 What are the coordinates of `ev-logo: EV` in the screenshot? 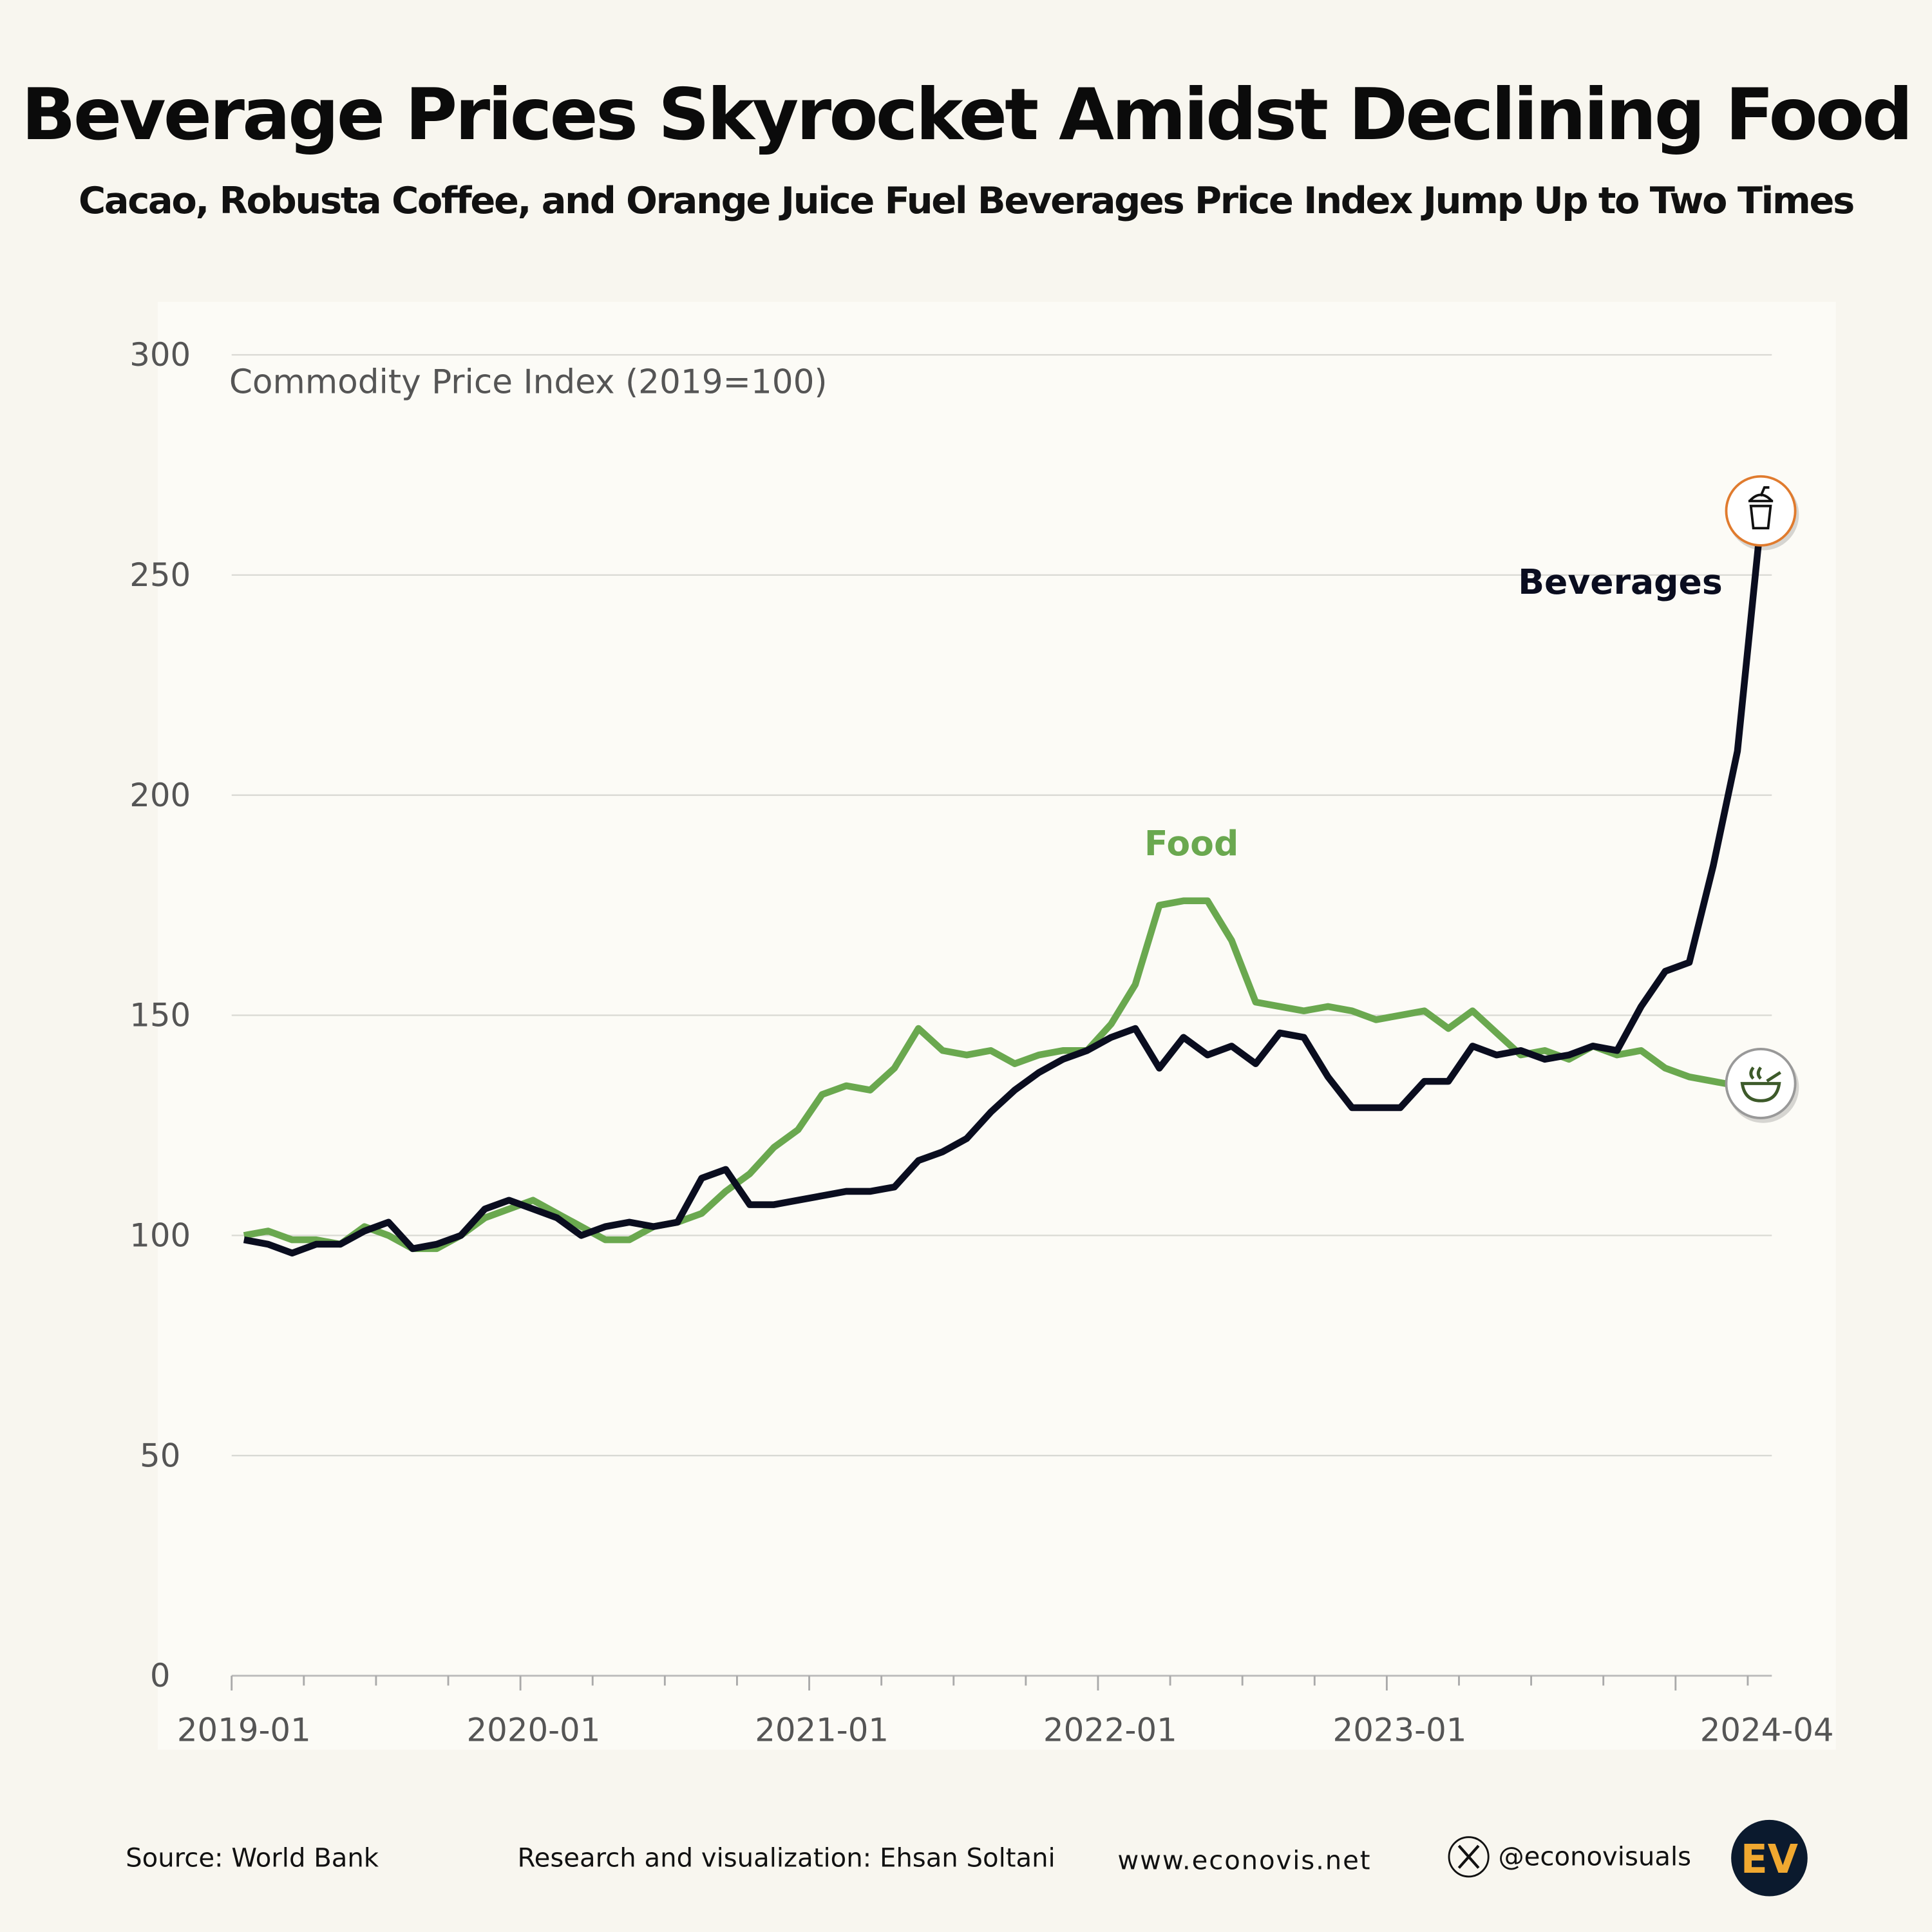 It's located at (1770, 1858).